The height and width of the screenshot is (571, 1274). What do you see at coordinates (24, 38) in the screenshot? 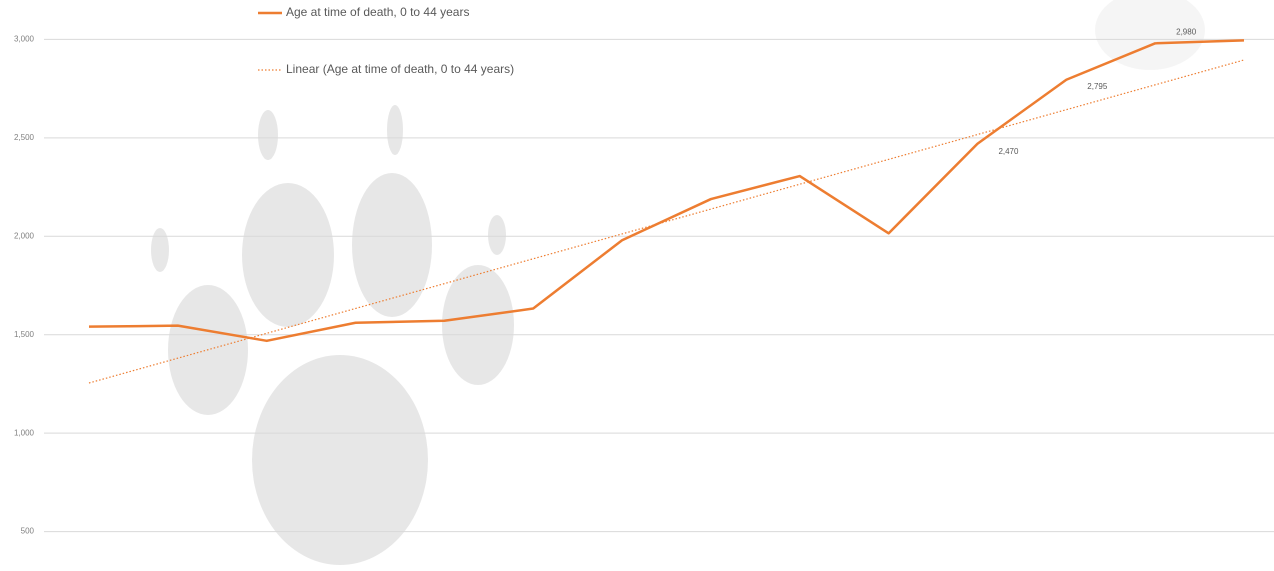
I see `y-tick-label: 3,000` at bounding box center [24, 38].